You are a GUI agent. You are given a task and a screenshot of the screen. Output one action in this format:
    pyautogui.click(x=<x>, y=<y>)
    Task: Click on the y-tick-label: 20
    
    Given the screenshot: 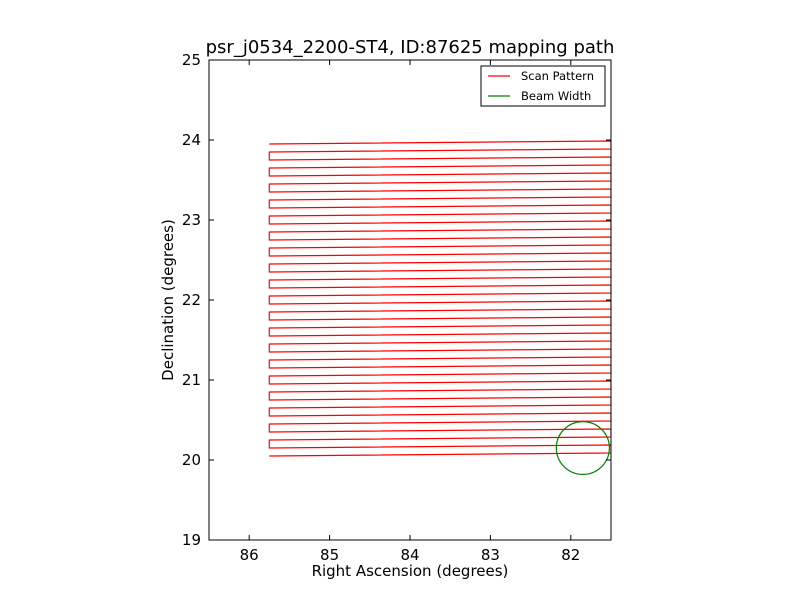 What is the action you would take?
    pyautogui.click(x=191, y=460)
    